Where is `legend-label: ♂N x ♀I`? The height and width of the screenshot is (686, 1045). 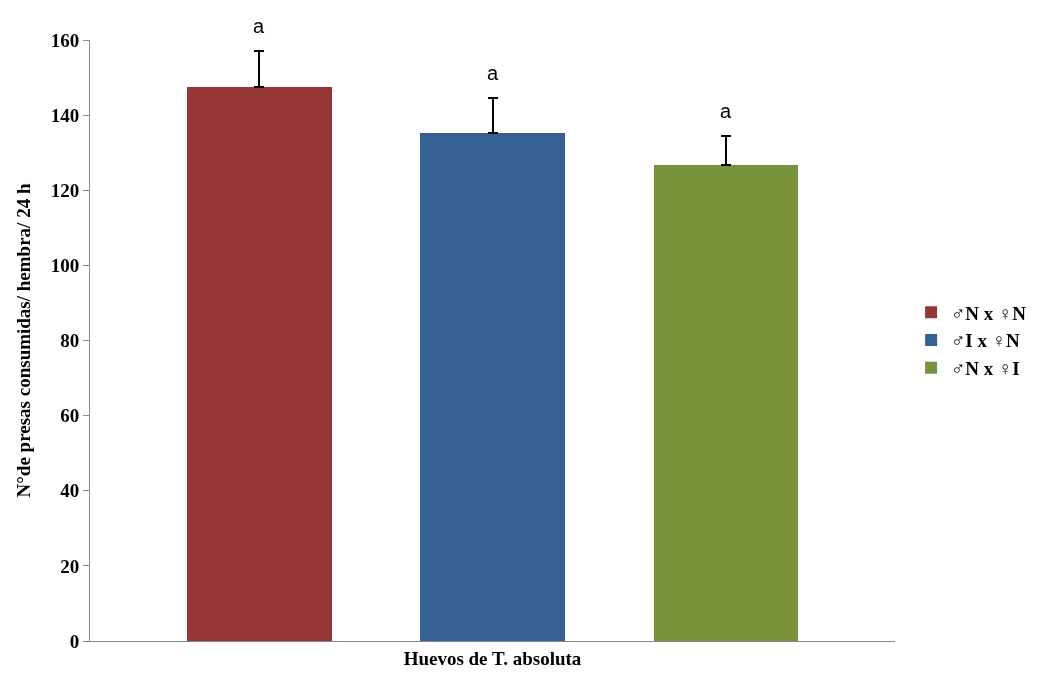
legend-label: ♂N x ♀I is located at coordinates (985, 369).